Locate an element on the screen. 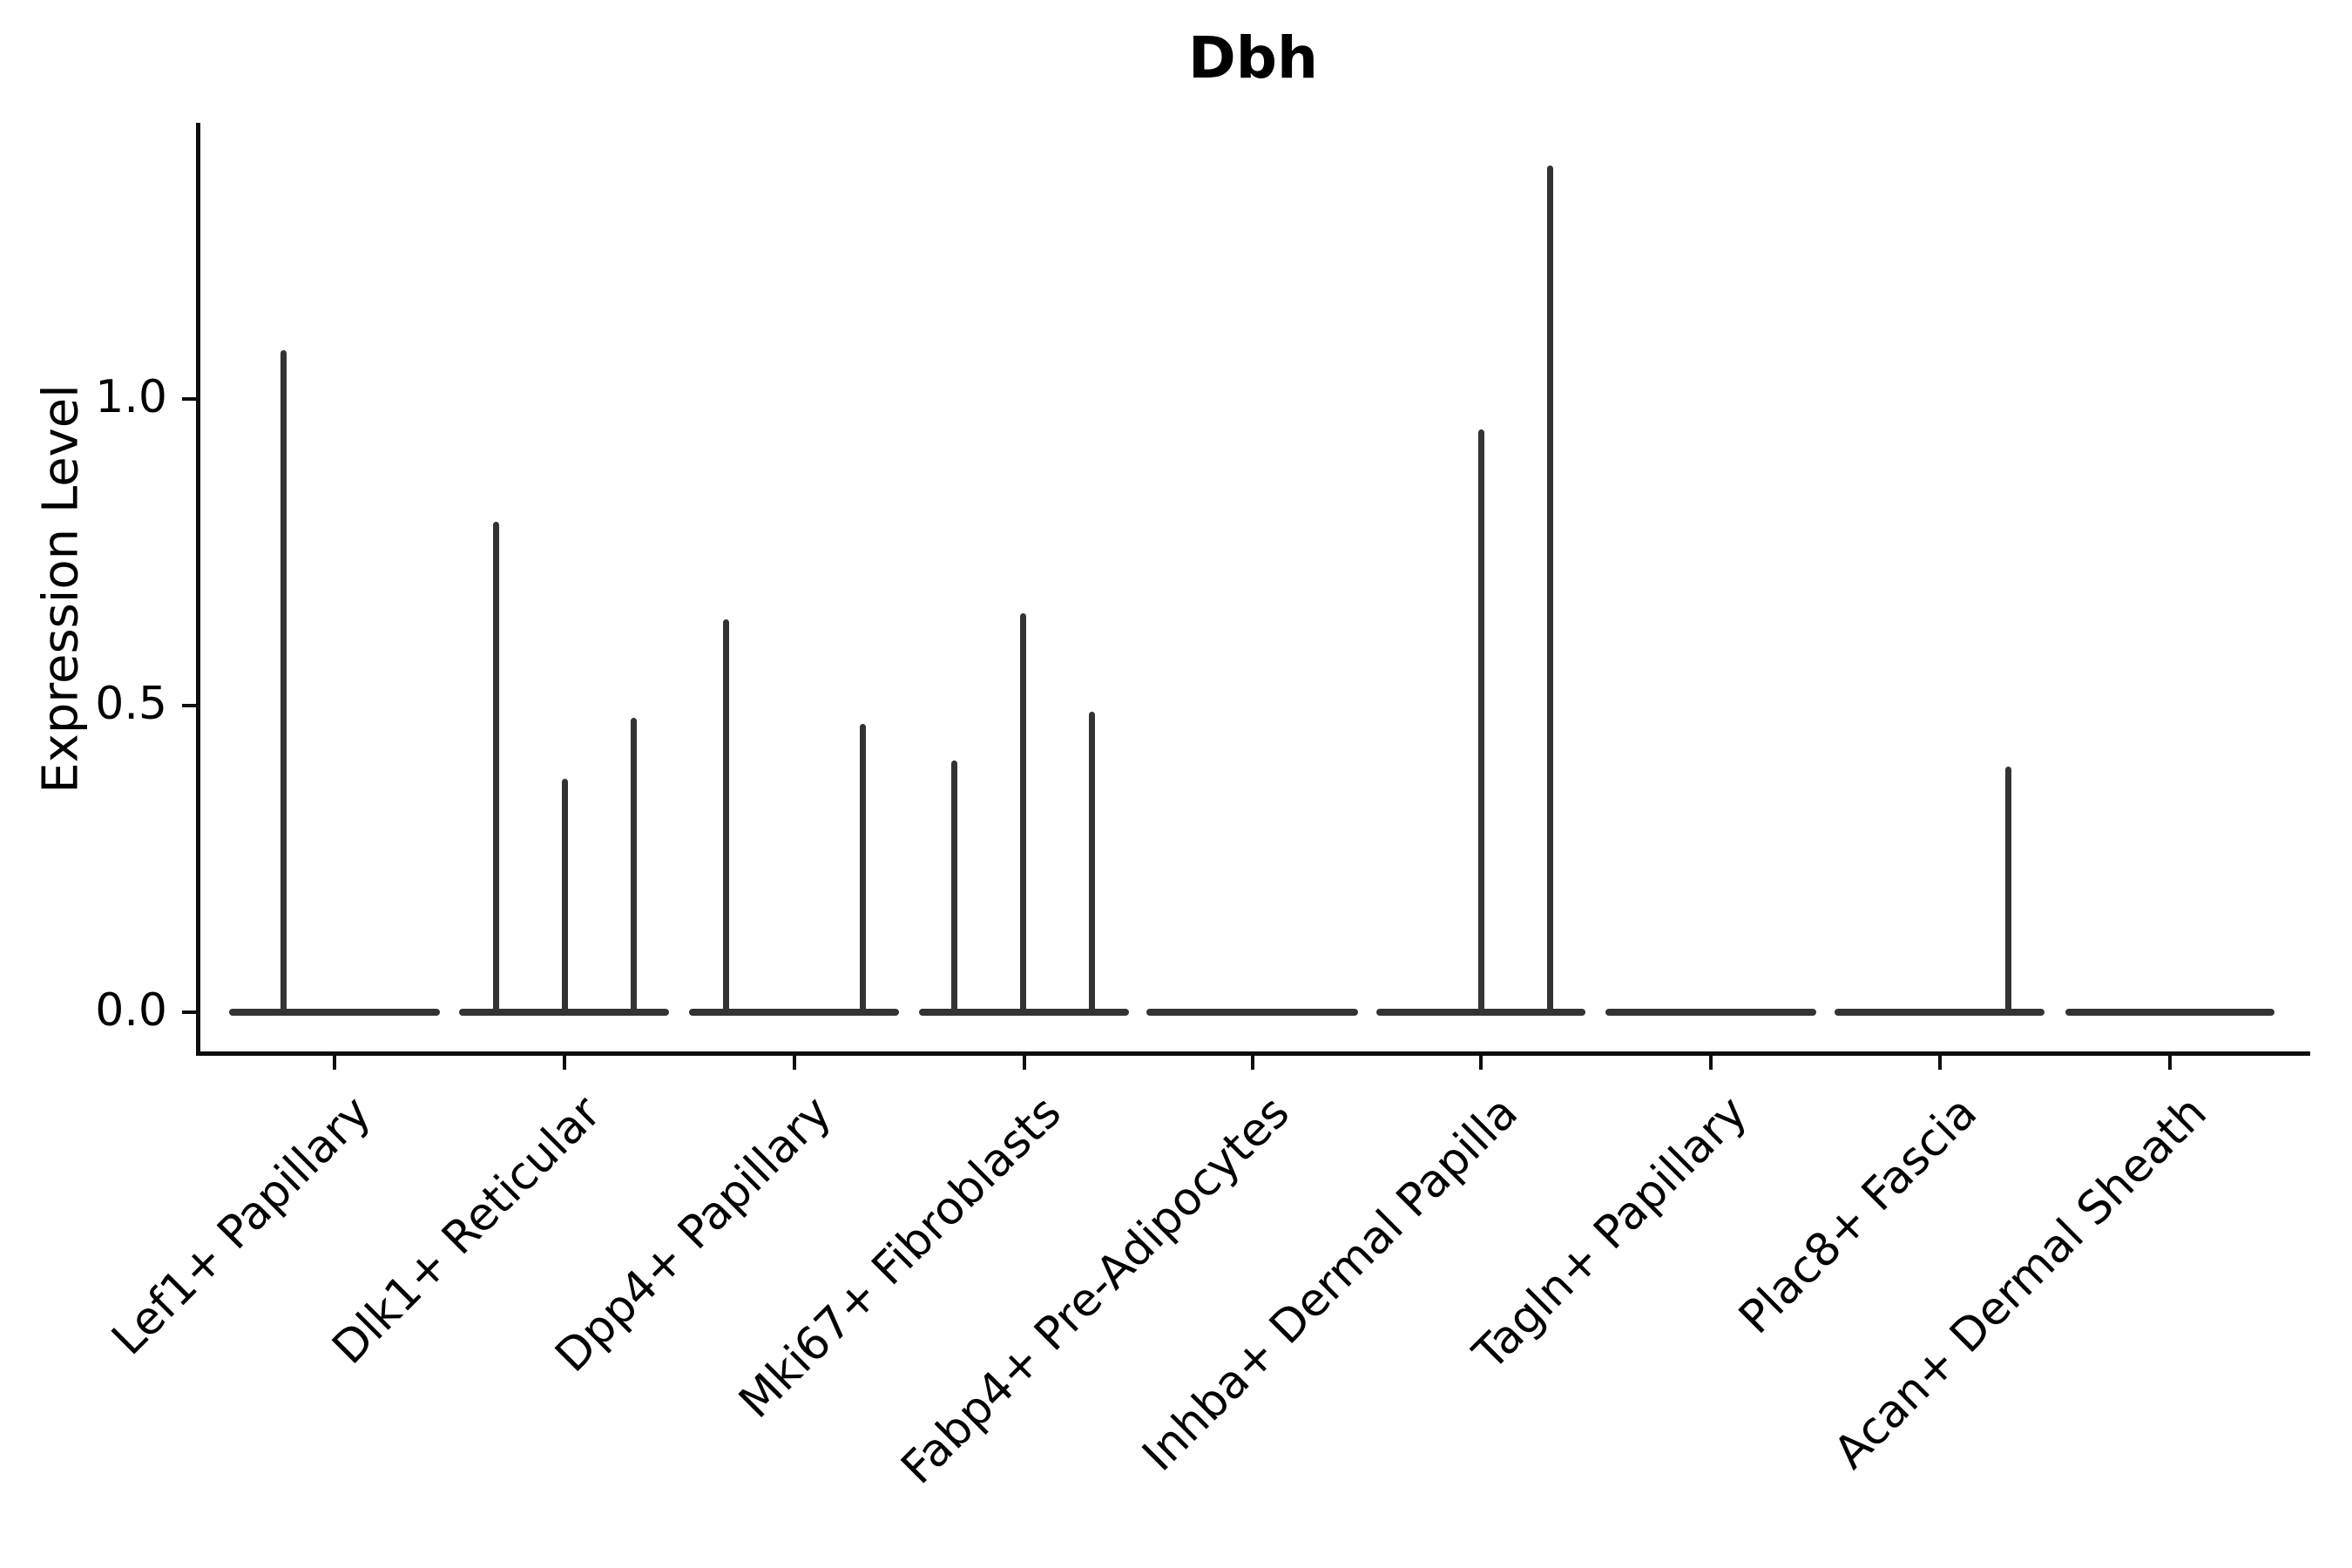 This screenshot has height=1568, width=2352. x-tick-label-9: Acan+ Dermal Sheath is located at coordinates (2020, 1282).